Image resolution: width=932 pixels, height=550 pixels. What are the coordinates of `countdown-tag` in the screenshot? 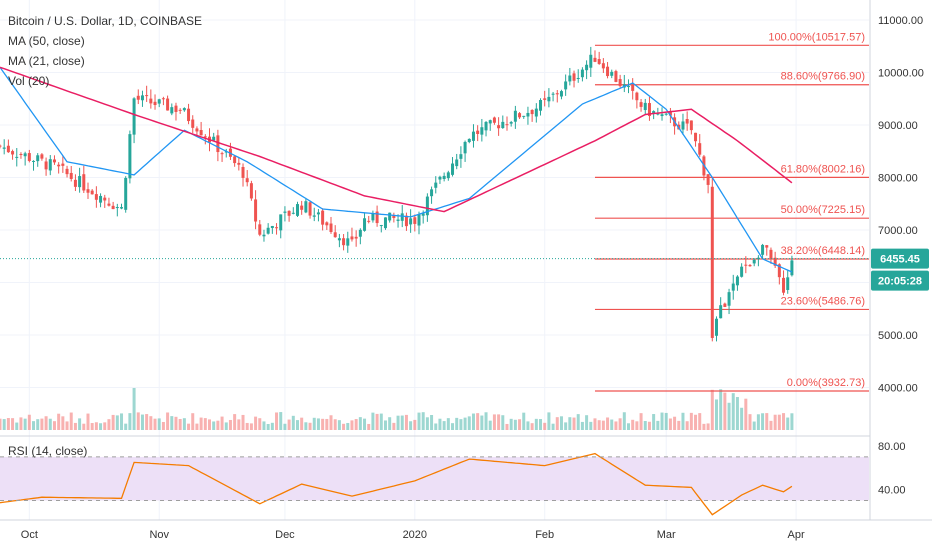 It's located at (900, 280).